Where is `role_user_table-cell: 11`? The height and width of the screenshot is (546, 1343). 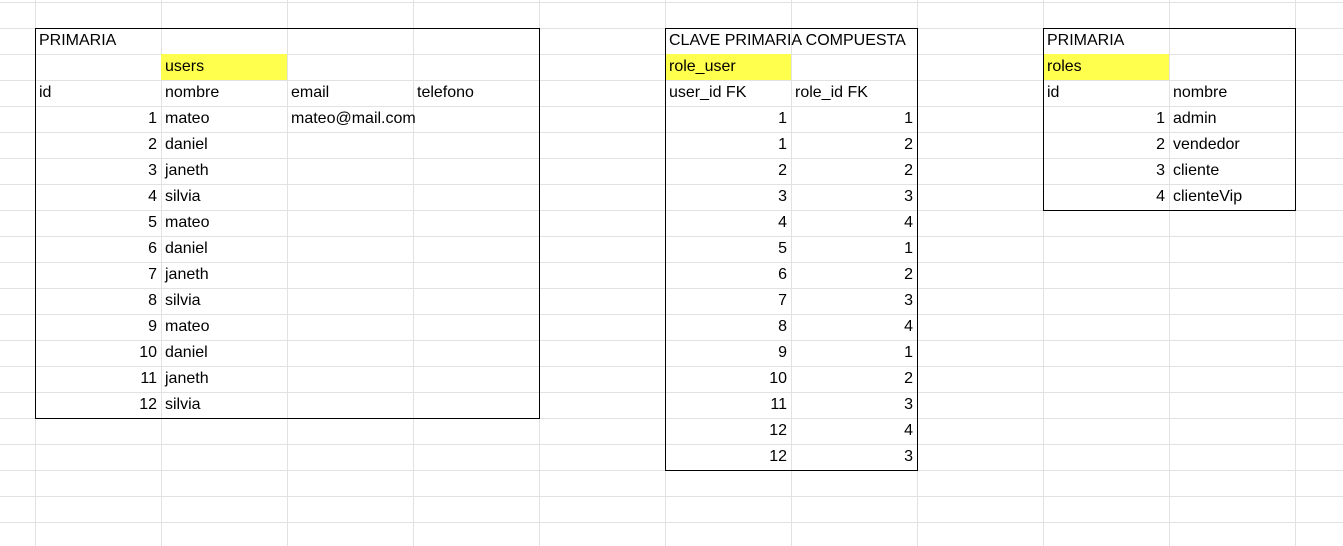
role_user_table-cell: 11 is located at coordinates (778, 404).